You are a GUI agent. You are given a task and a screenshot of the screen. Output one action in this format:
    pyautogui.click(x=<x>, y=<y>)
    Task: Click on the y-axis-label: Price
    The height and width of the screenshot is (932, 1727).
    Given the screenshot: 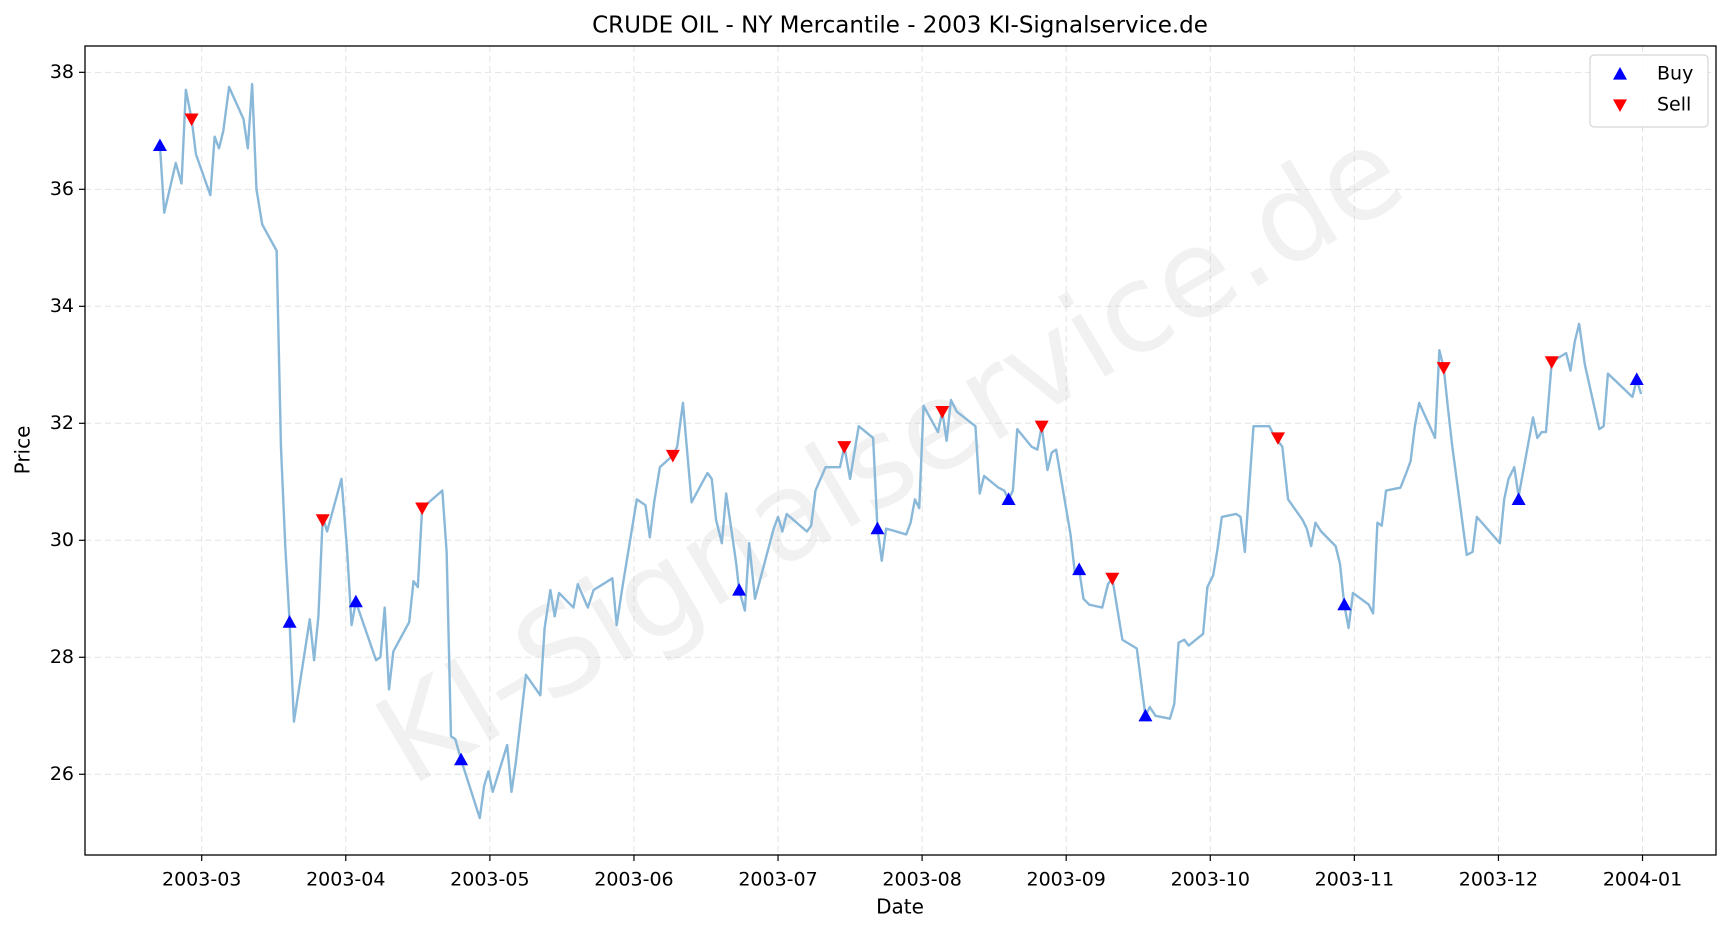 What is the action you would take?
    pyautogui.click(x=23, y=450)
    